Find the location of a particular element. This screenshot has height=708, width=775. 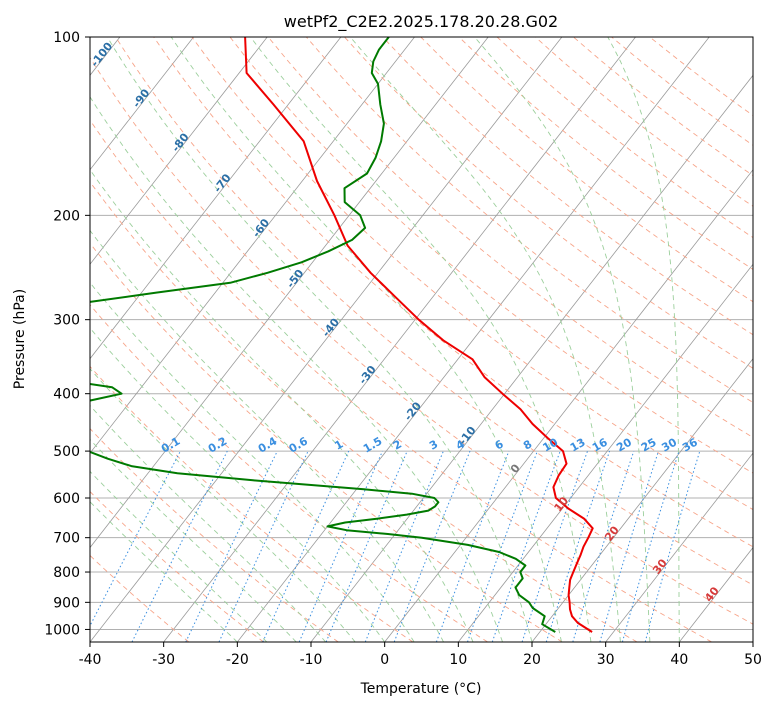

isotherm--80 is located at coordinates (179, 151).